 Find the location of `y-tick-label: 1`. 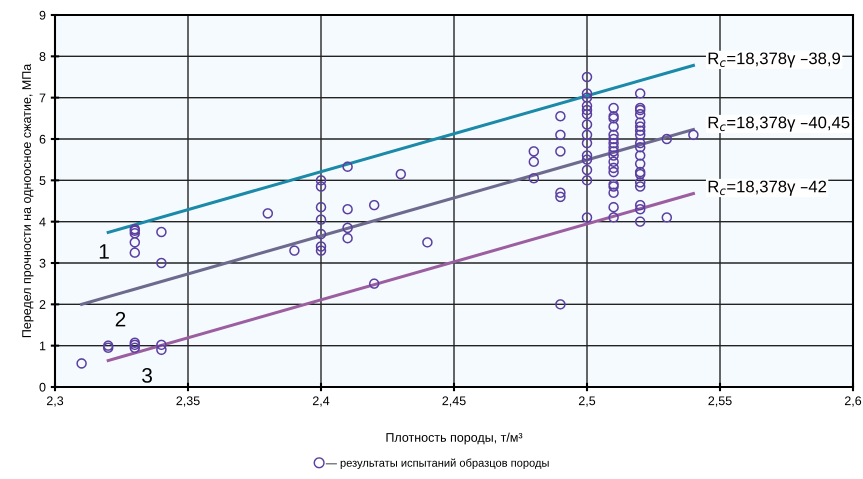

y-tick-label: 1 is located at coordinates (43, 346).